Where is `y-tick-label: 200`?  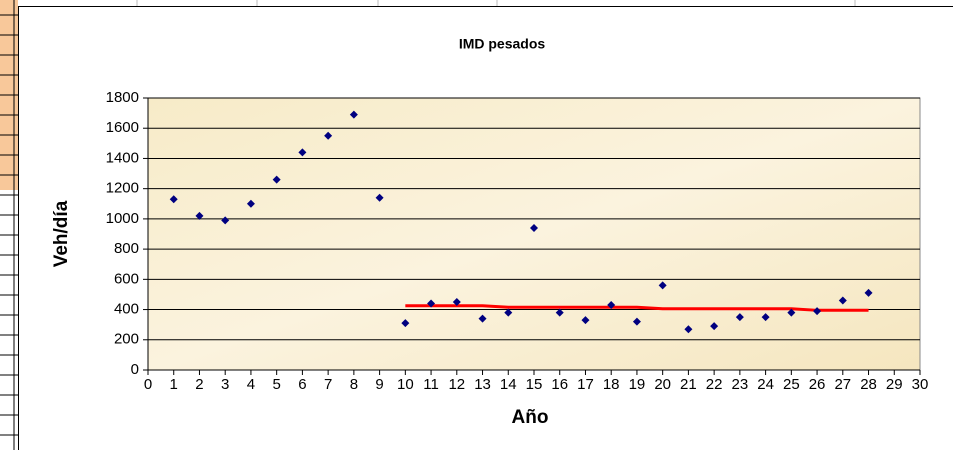
y-tick-label: 200 is located at coordinates (126, 339).